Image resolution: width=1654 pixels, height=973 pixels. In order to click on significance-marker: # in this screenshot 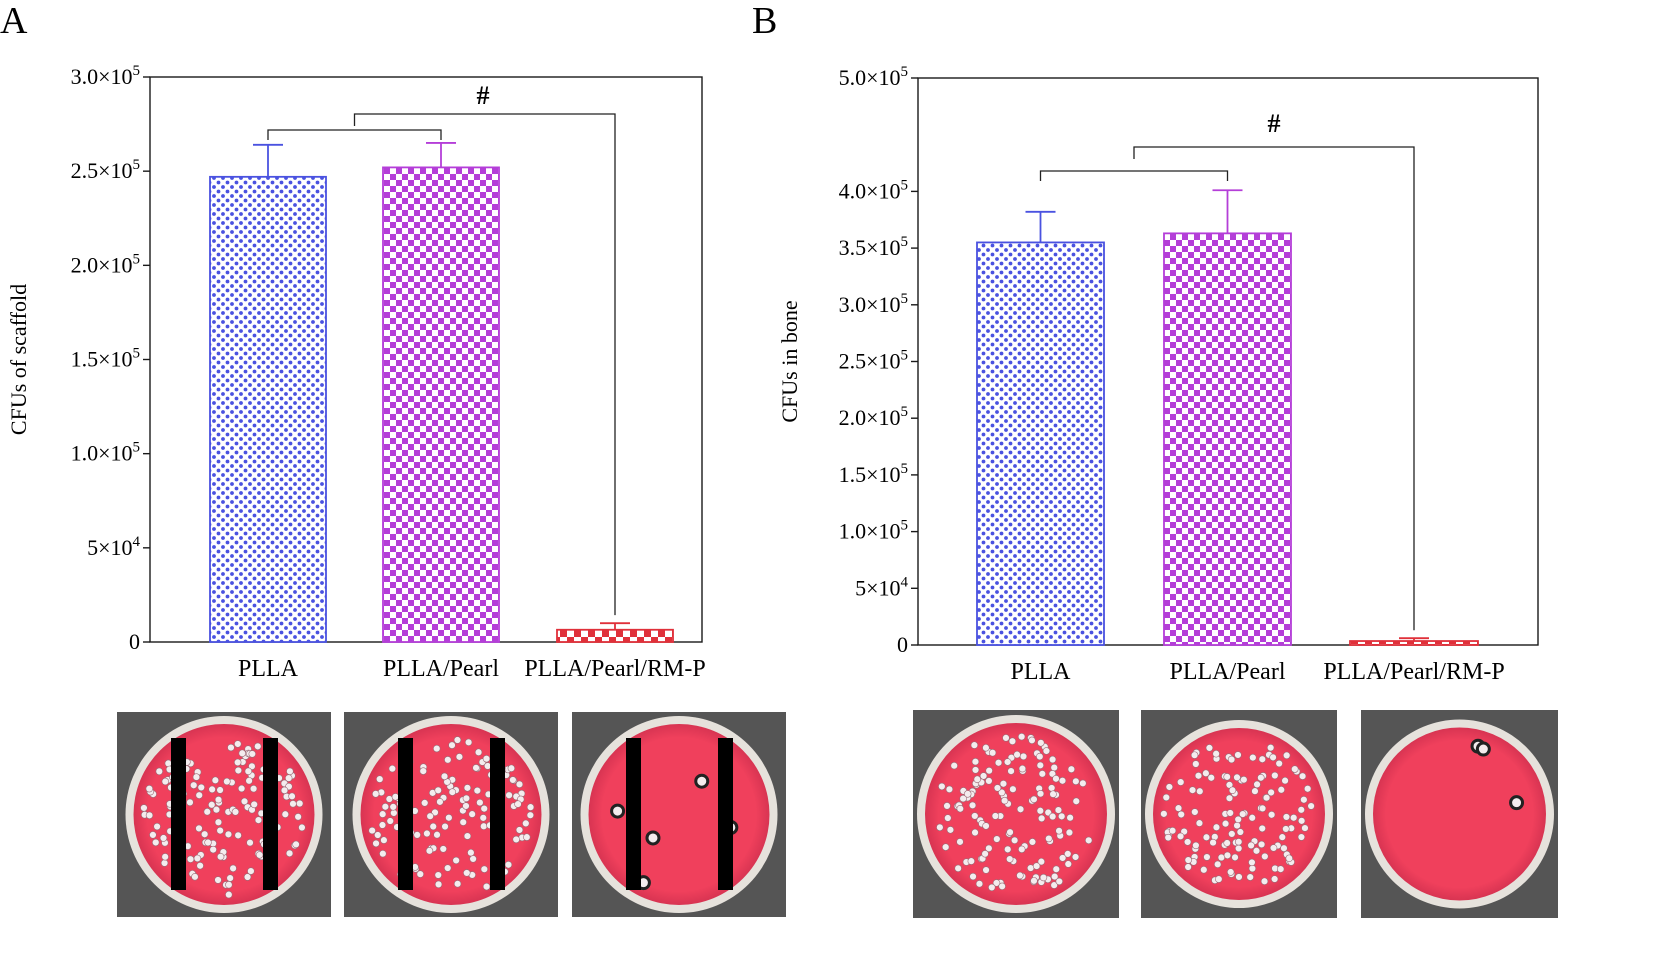, I will do `click(1274, 123)`.